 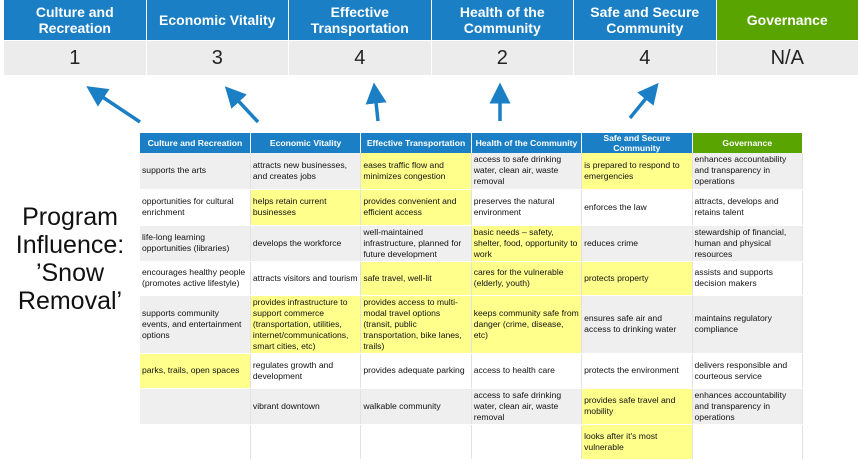 What do you see at coordinates (75, 20) in the screenshot?
I see `summary-header: Culture and Recreation` at bounding box center [75, 20].